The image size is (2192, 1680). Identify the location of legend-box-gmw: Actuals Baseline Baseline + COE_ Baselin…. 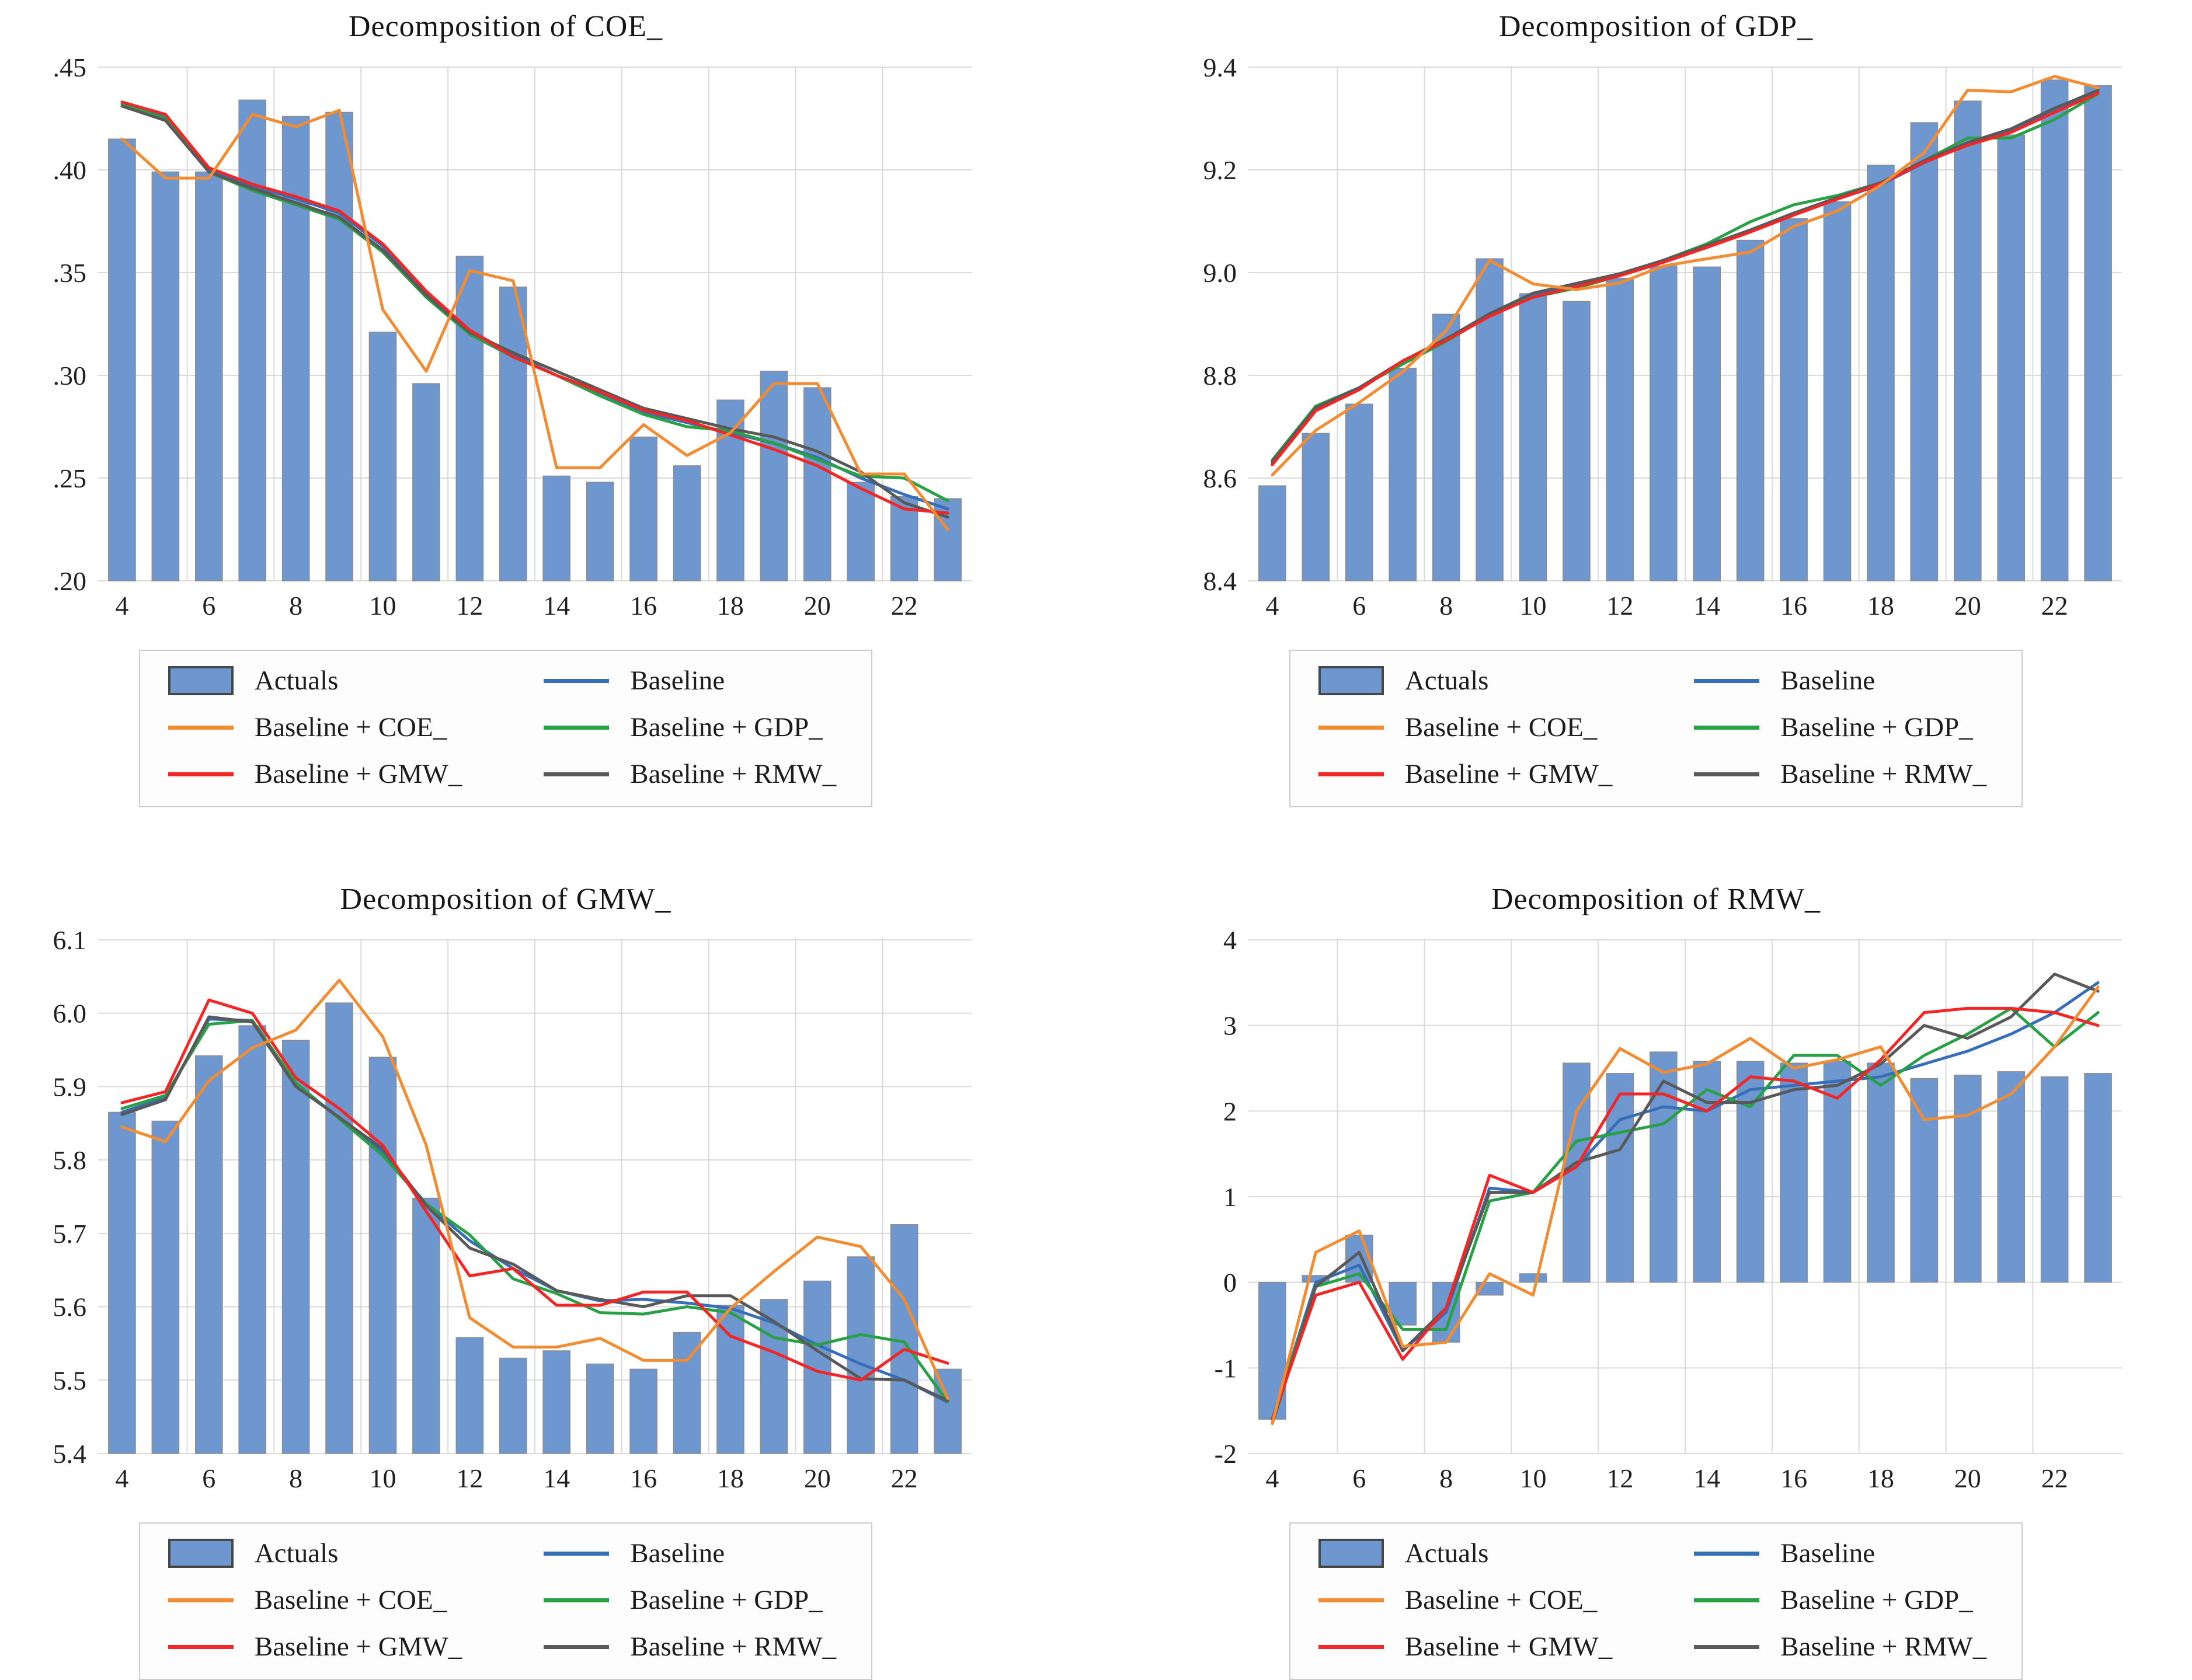
(505, 1601).